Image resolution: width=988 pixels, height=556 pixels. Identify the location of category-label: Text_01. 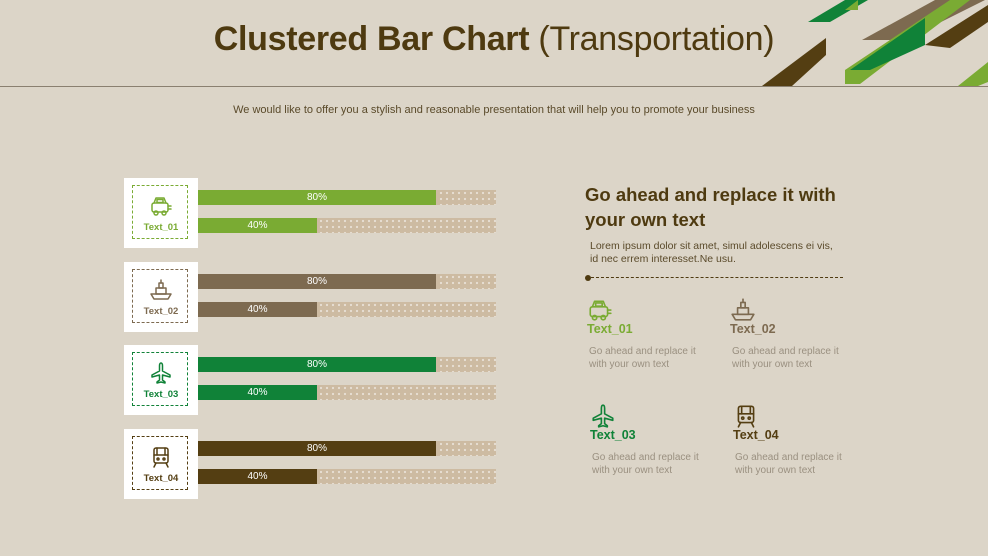
(161, 227).